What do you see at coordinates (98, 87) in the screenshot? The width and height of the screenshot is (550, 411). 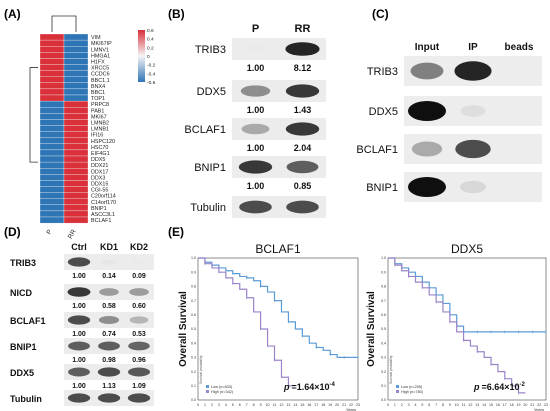 I see `heatmap-gene-label: BNX4` at bounding box center [98, 87].